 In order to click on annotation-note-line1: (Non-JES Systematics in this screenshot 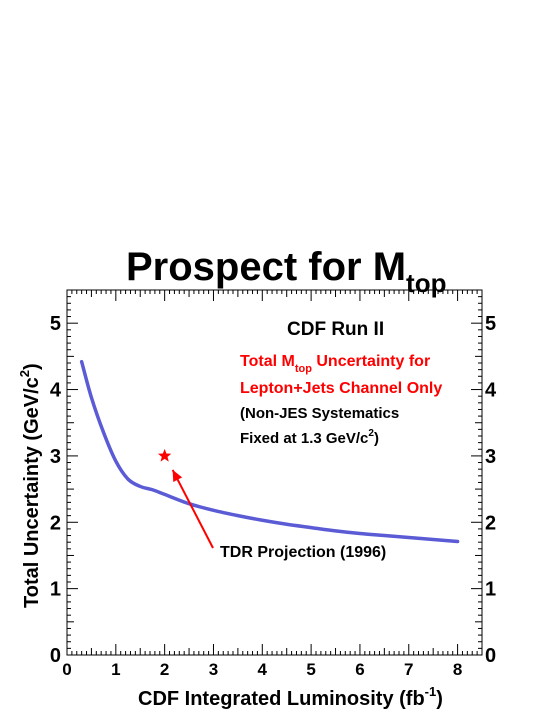, I will do `click(319, 413)`.